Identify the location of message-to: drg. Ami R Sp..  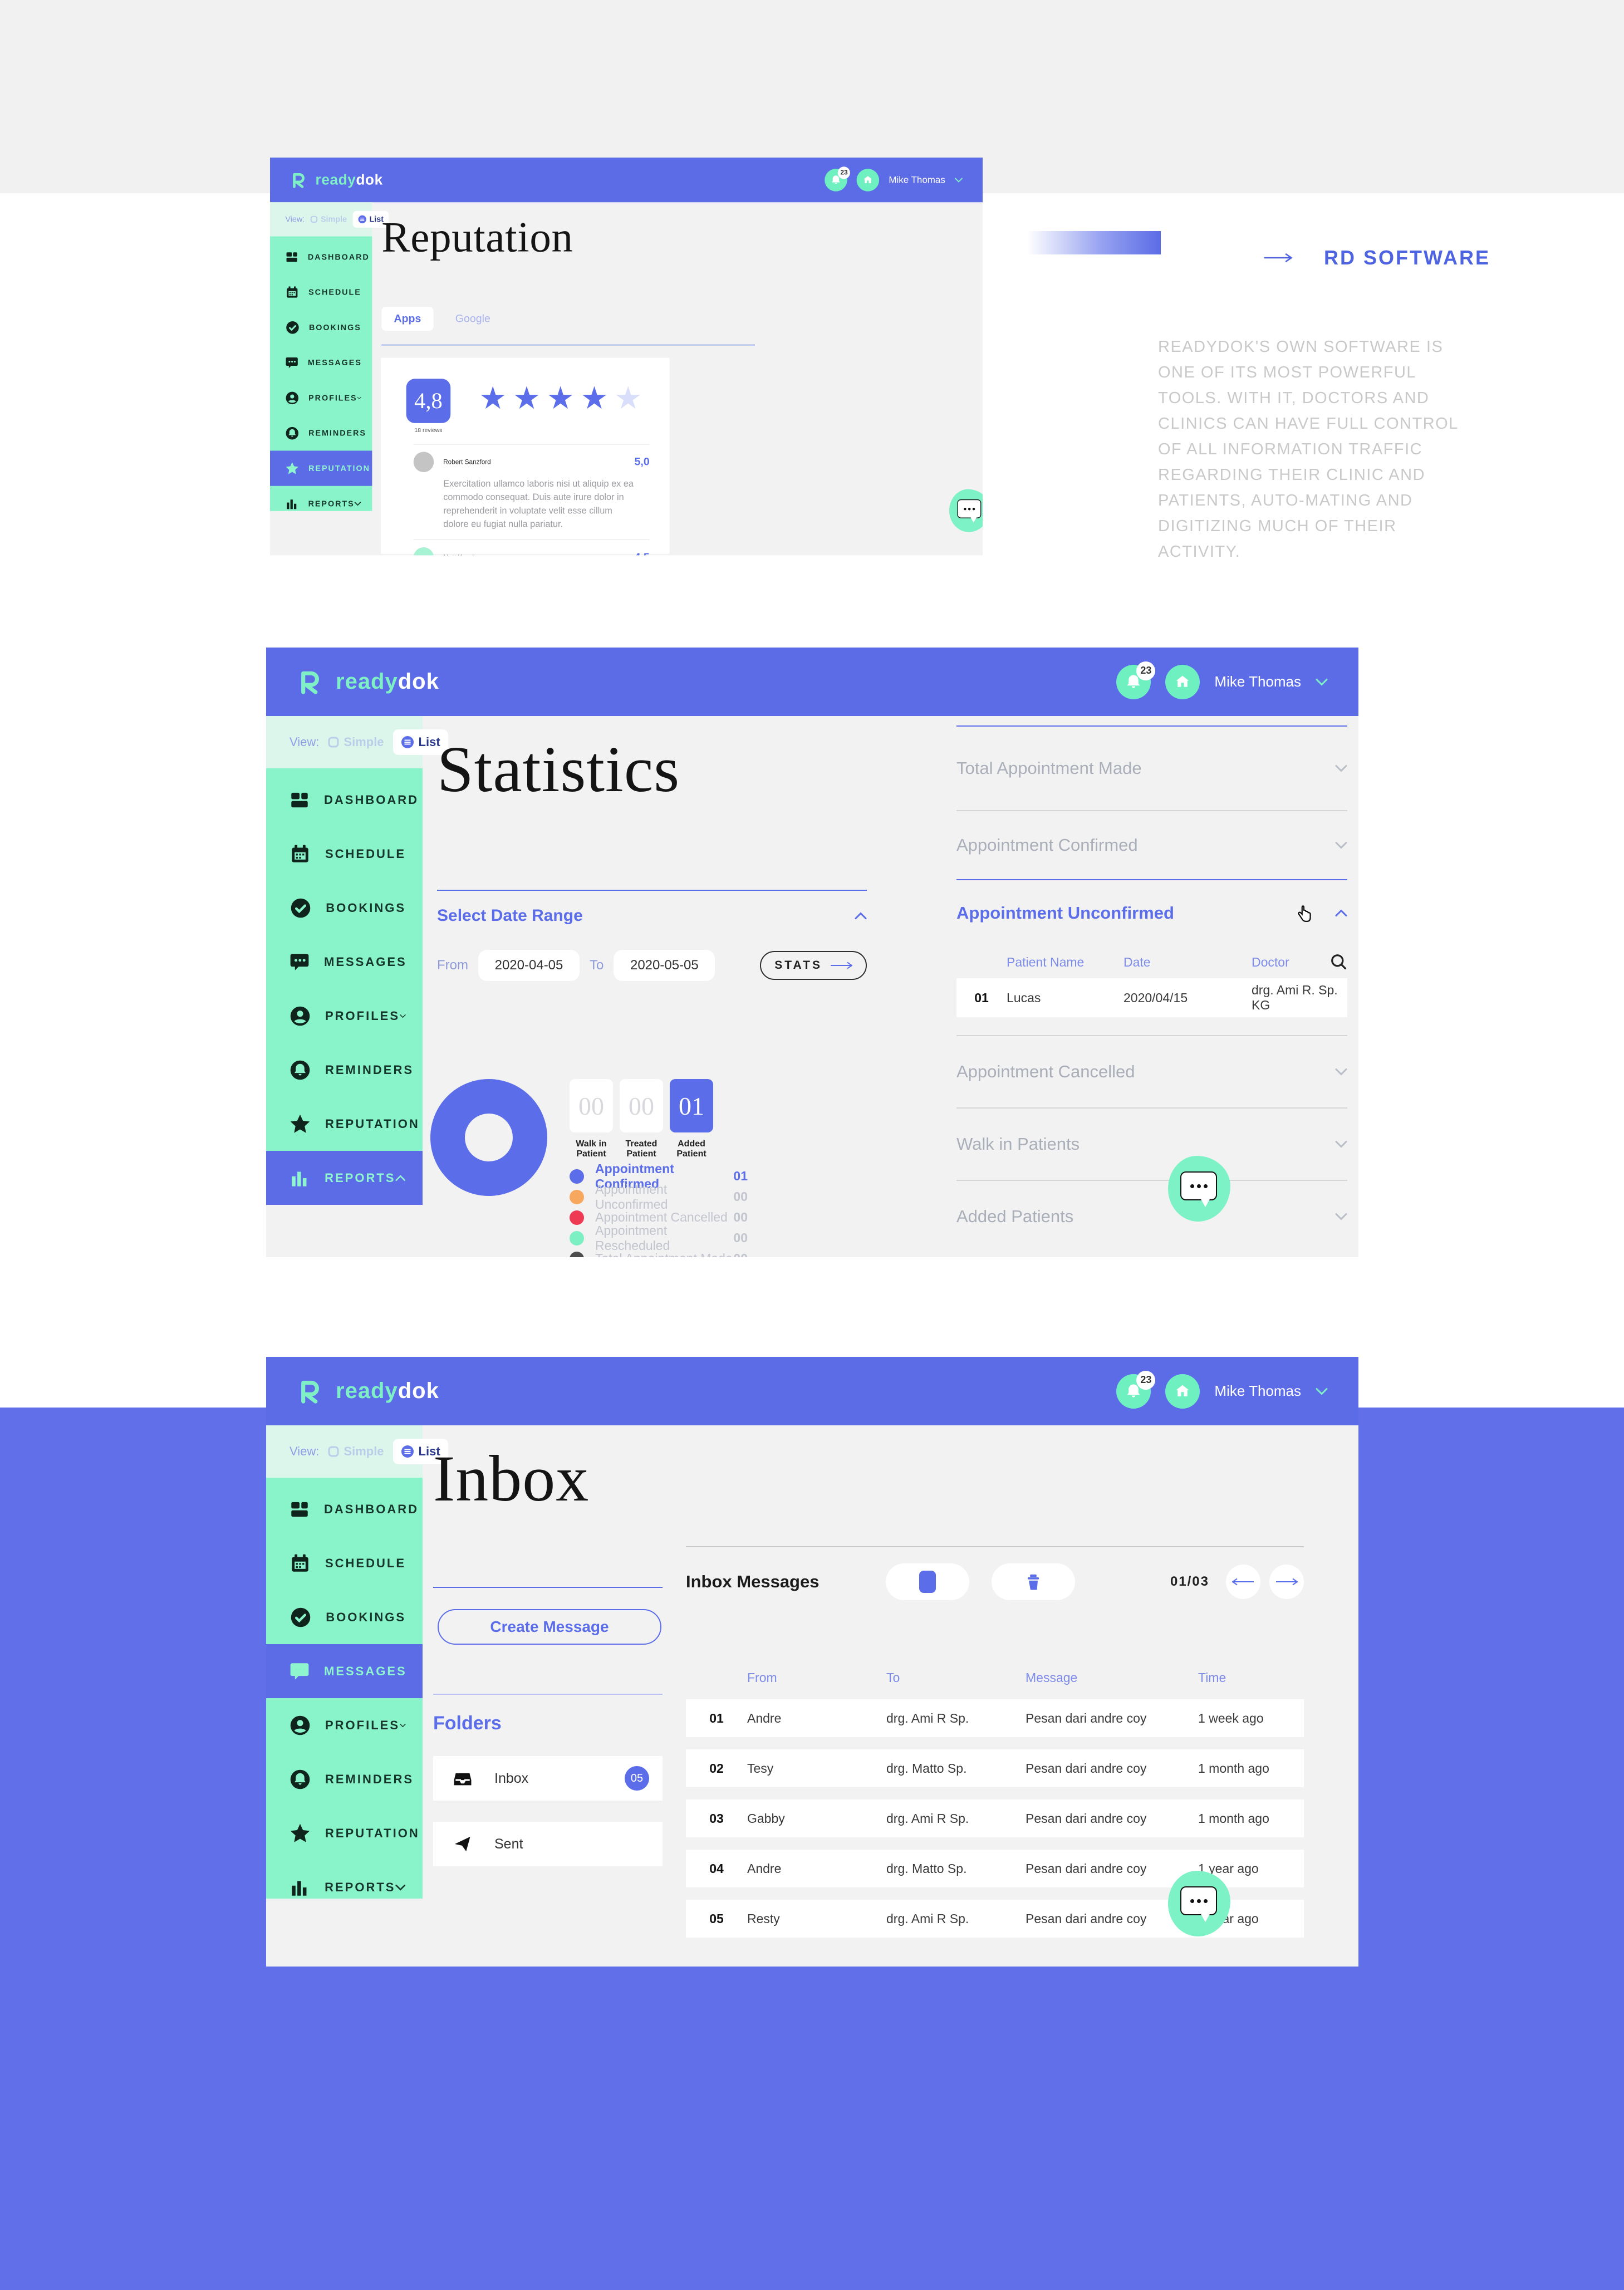
(927, 1717).